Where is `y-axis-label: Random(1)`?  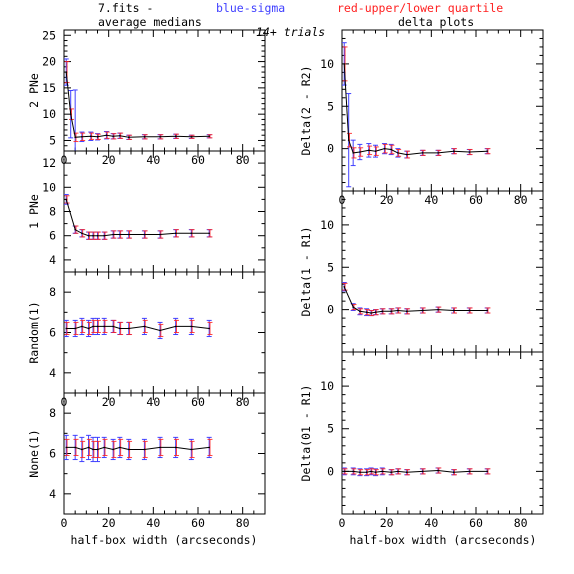
y-axis-label: Random(1) is located at coordinates (34, 332).